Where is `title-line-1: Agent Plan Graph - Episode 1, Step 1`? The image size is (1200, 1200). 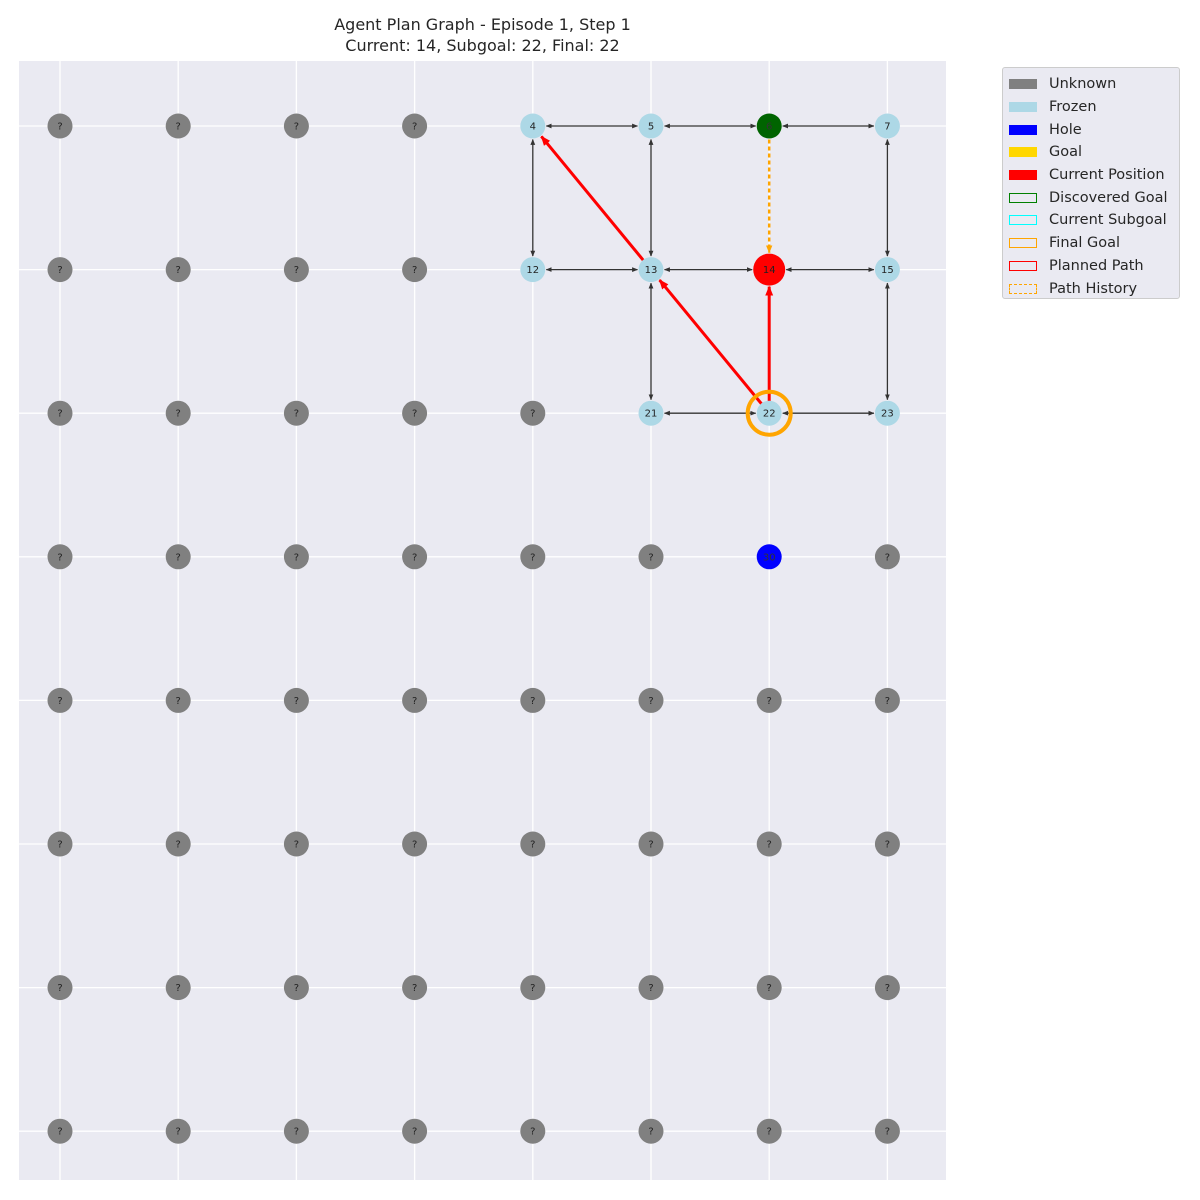 title-line-1: Agent Plan Graph - Episode 1, Step 1 is located at coordinates (482, 24).